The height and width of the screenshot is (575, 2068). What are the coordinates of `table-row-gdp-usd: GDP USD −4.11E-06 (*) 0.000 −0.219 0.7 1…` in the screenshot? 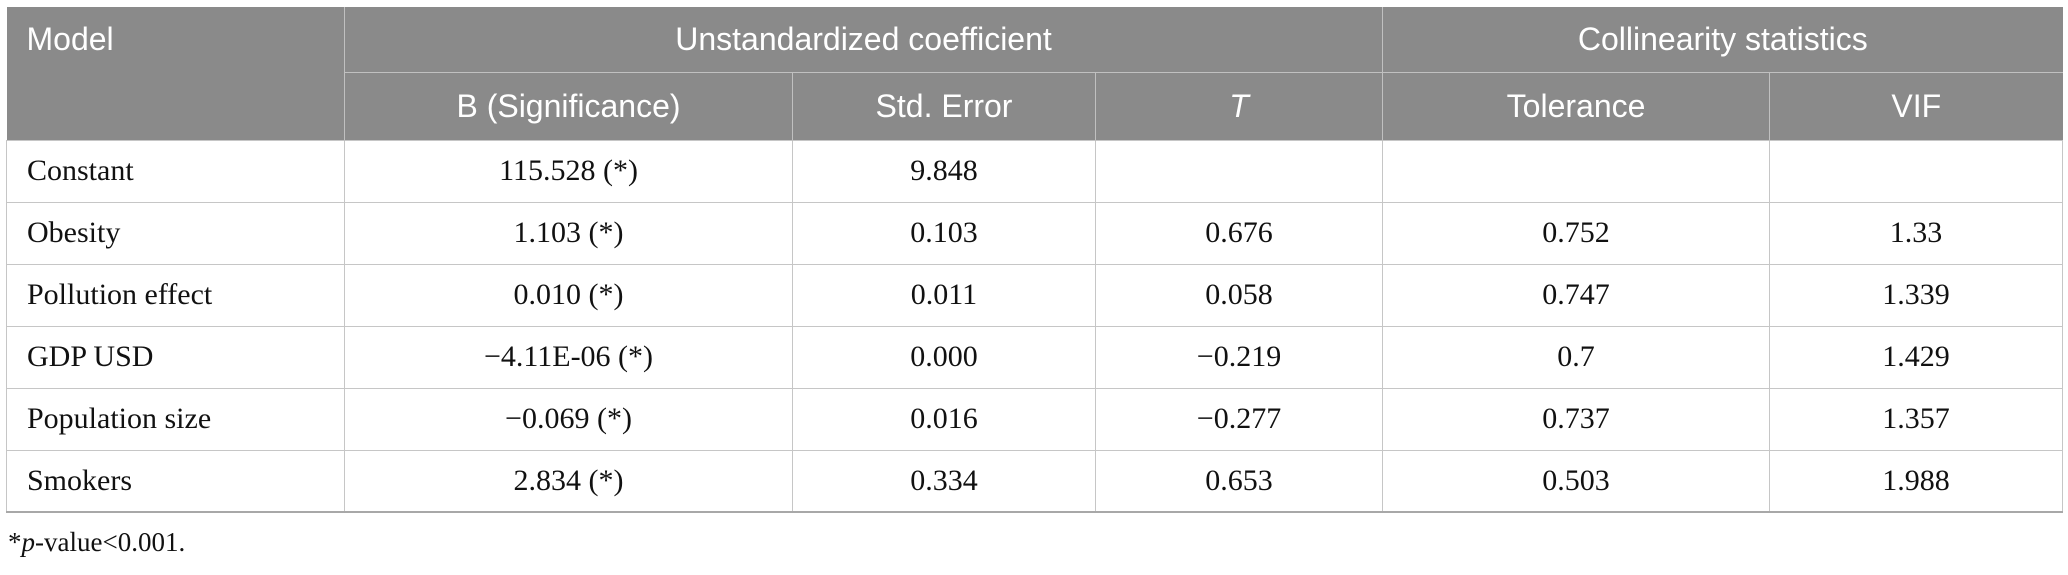 It's located at (1035, 357).